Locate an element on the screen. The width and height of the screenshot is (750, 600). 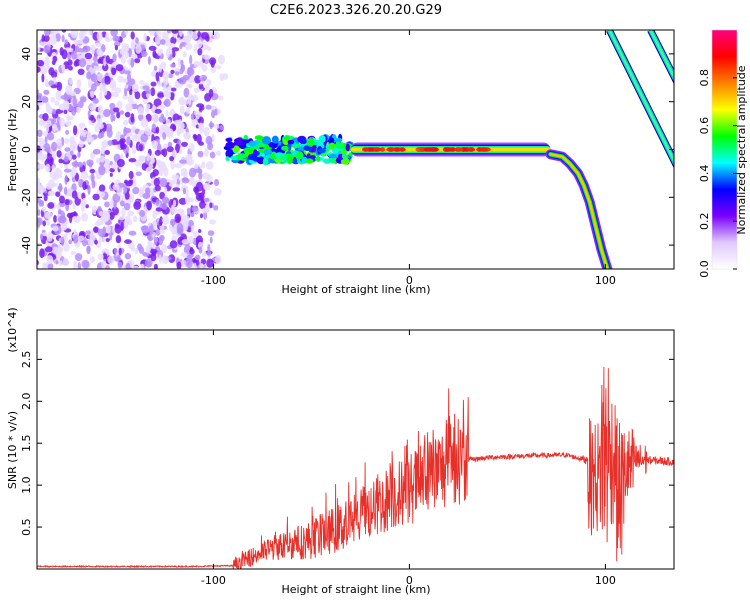
snr-xlabel: Height of straight line (km) is located at coordinates (355, 589).